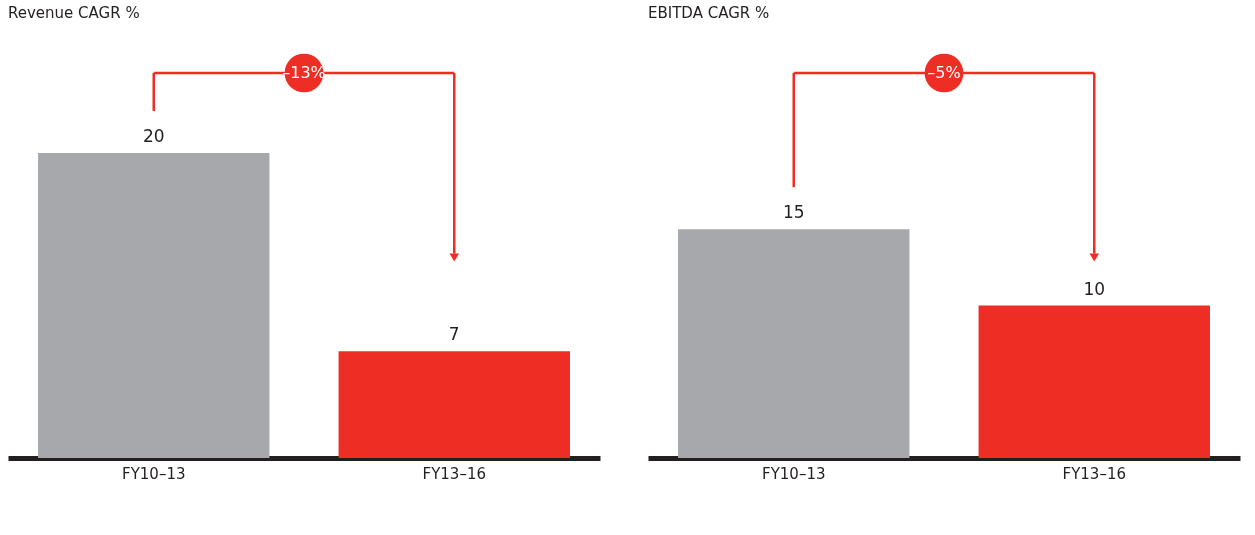 The width and height of the screenshot is (1255, 535). What do you see at coordinates (793, 212) in the screenshot?
I see `data-label: 15` at bounding box center [793, 212].